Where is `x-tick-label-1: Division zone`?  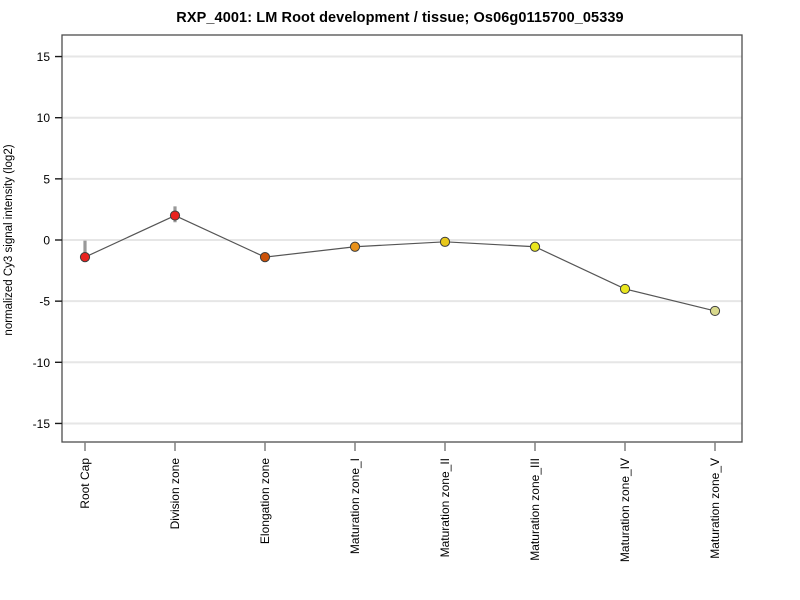 x-tick-label-1: Division zone is located at coordinates (175, 494).